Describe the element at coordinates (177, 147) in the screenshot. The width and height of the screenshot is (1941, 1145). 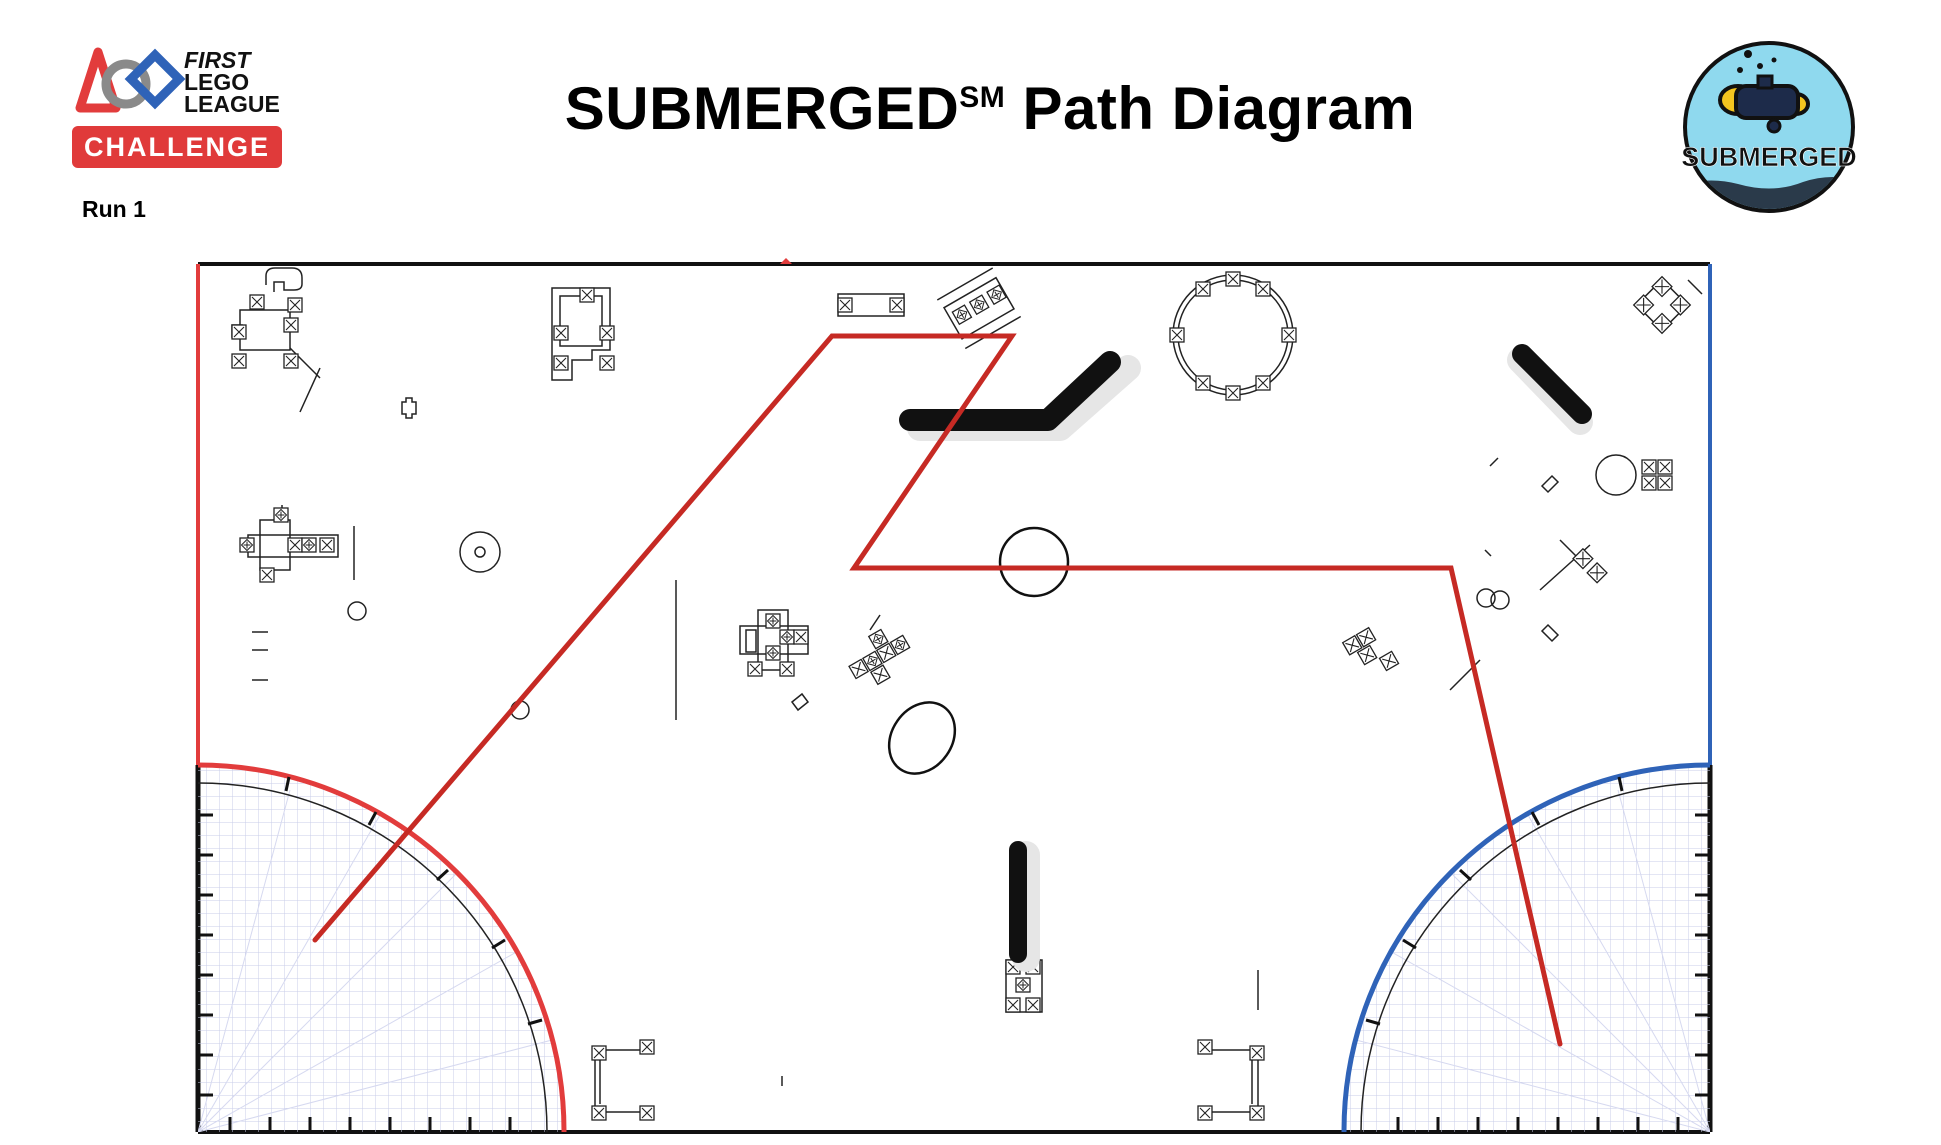
I see `logo-challenge-text: CHALLENGE` at that location.